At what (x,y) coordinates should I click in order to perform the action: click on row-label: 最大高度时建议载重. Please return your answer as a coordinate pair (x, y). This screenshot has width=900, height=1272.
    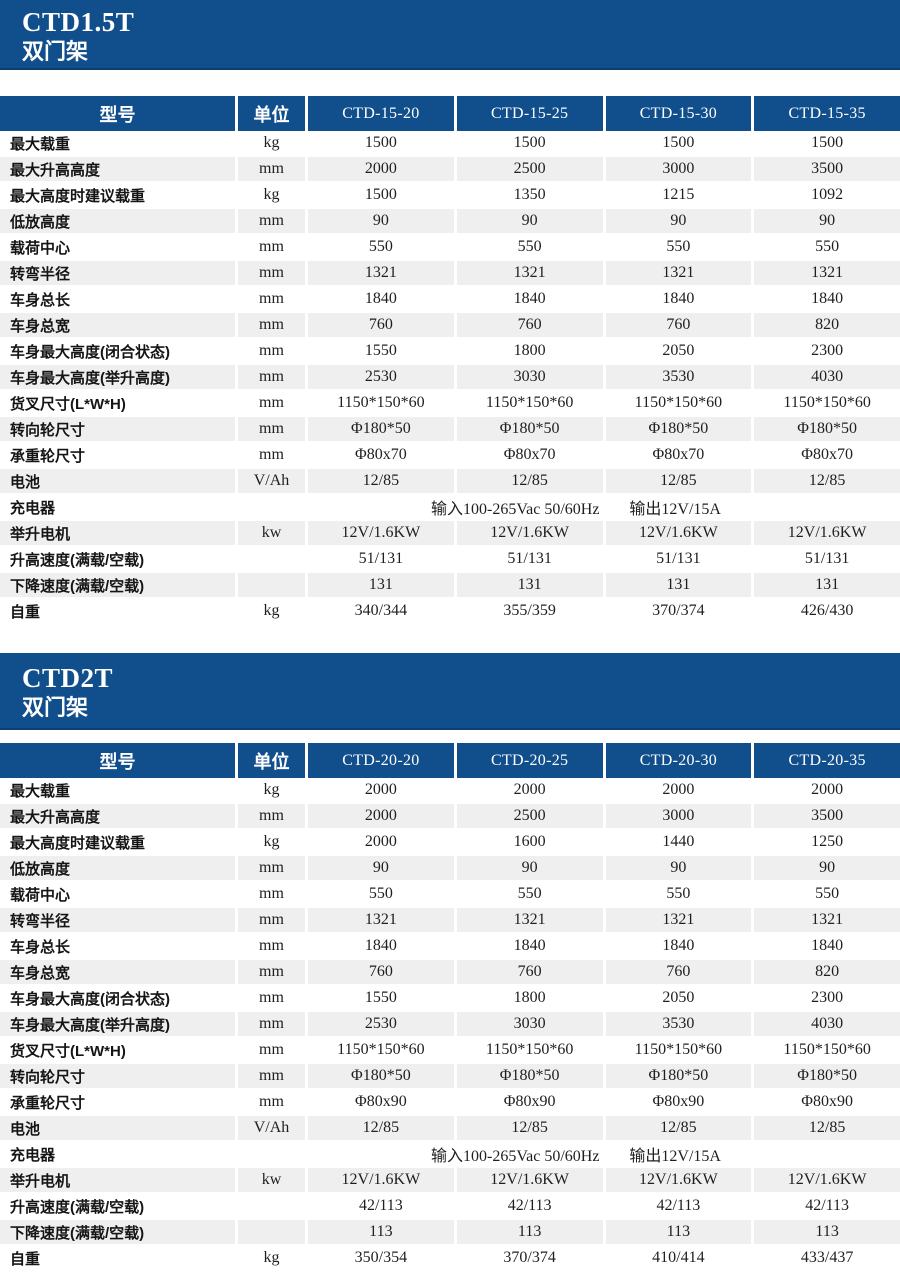
    Looking at the image, I should click on (117, 196).